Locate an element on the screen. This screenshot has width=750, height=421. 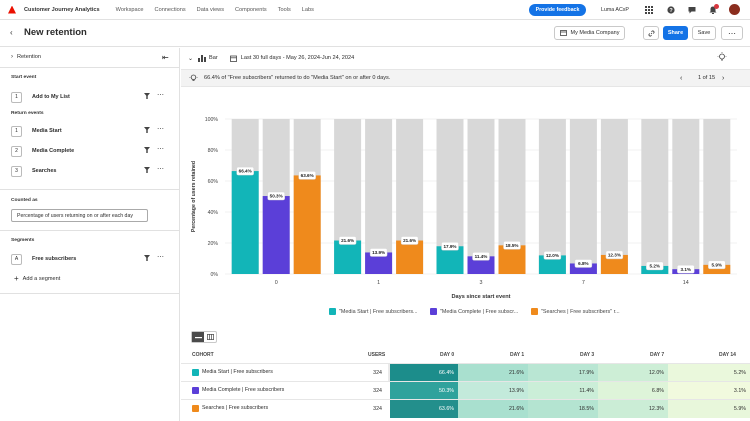
day-cell: 63.6% is located at coordinates (424, 409).